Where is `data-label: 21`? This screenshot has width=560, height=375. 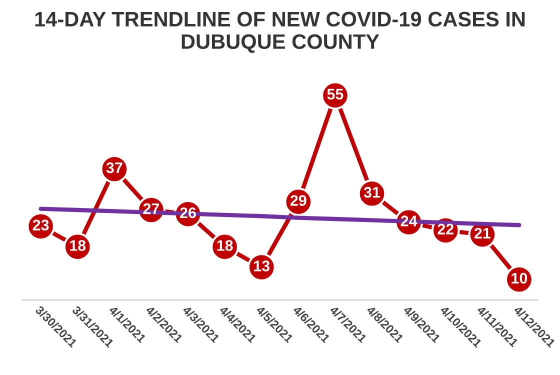 data-label: 21 is located at coordinates (482, 233).